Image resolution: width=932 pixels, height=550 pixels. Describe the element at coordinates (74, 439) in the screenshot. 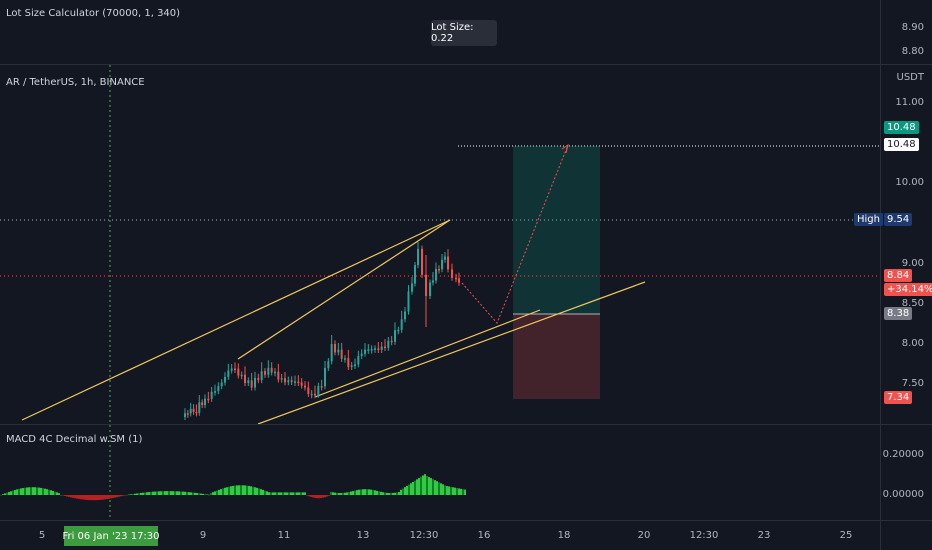

I see `macd-legend: MACD 4C Decimal w.SM (1)` at that location.